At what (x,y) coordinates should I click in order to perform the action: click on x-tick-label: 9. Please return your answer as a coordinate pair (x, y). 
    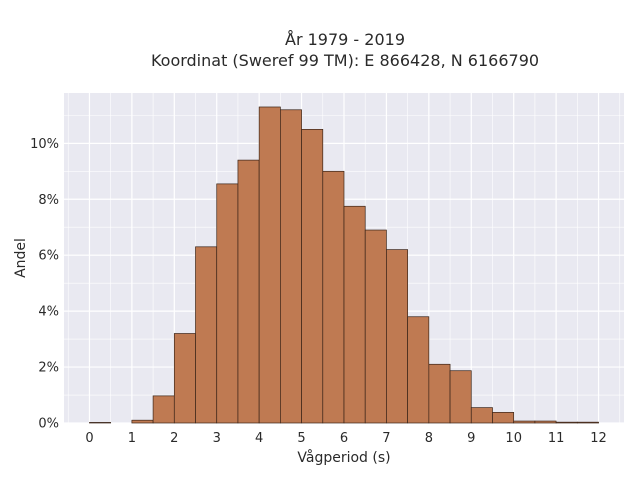
    Looking at the image, I should click on (471, 438).